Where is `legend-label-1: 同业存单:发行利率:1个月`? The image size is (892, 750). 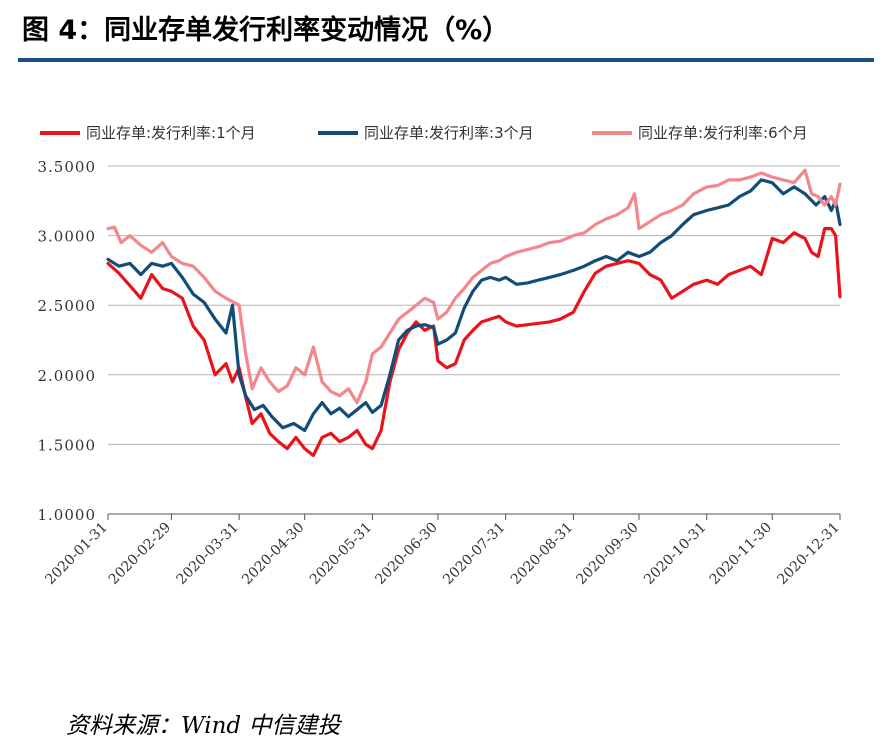
legend-label-1: 同业存单:发行利率:1个月 is located at coordinates (171, 133).